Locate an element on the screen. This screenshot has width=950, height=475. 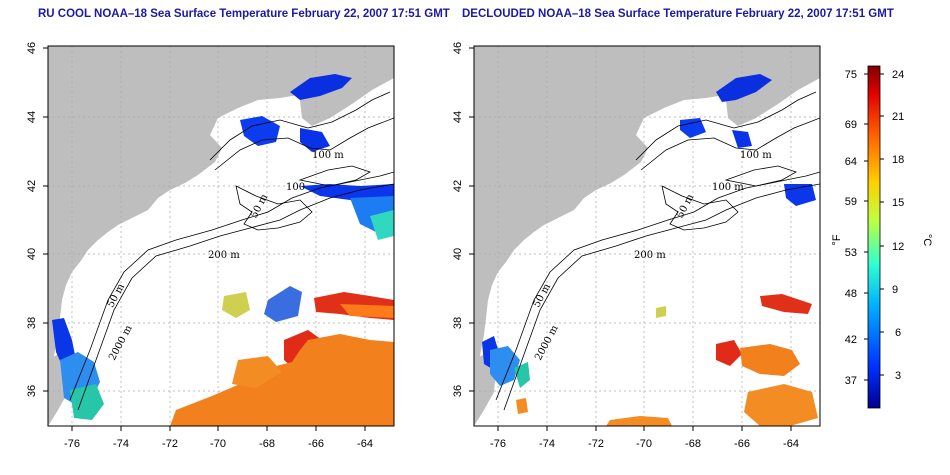
svg-text: 48 is located at coordinates (851, 294).